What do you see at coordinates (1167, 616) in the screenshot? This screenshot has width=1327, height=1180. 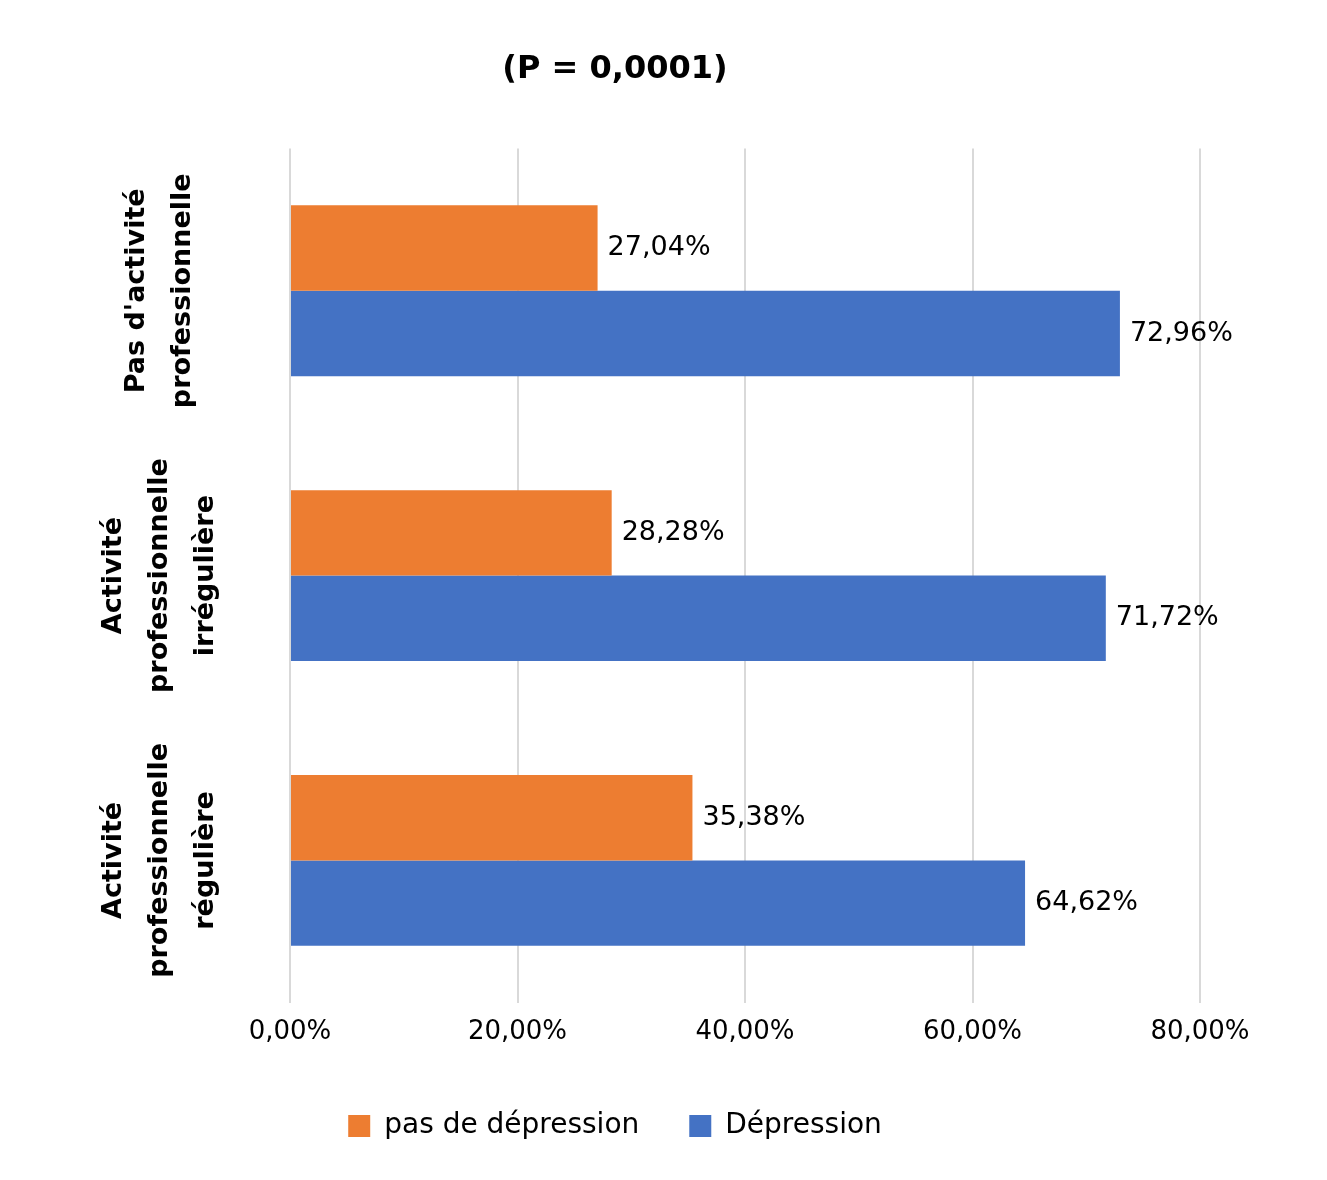 I see `data-label: 71,72%` at bounding box center [1167, 616].